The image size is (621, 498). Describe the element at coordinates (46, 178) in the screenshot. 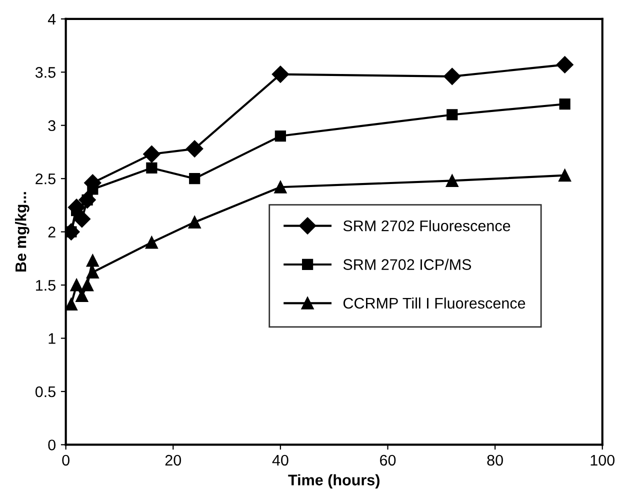

I see `y-tick-label: 2.5` at that location.